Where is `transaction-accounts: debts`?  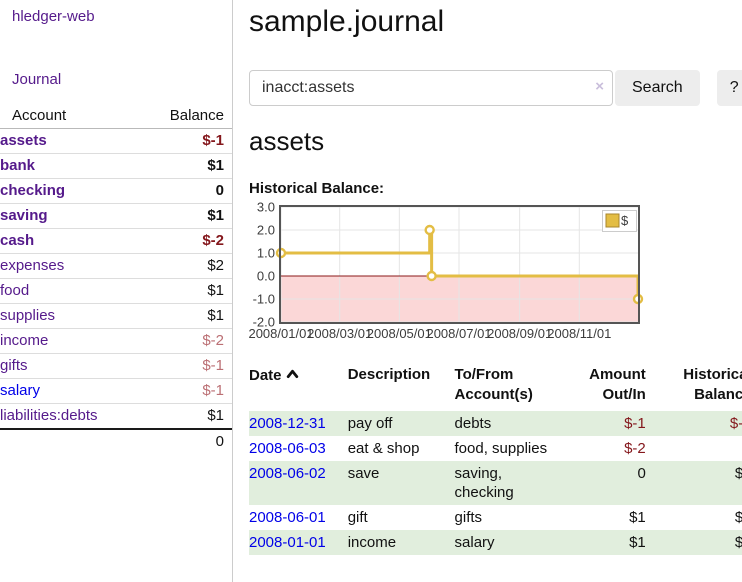
transaction-accounts: debts is located at coordinates (514, 423).